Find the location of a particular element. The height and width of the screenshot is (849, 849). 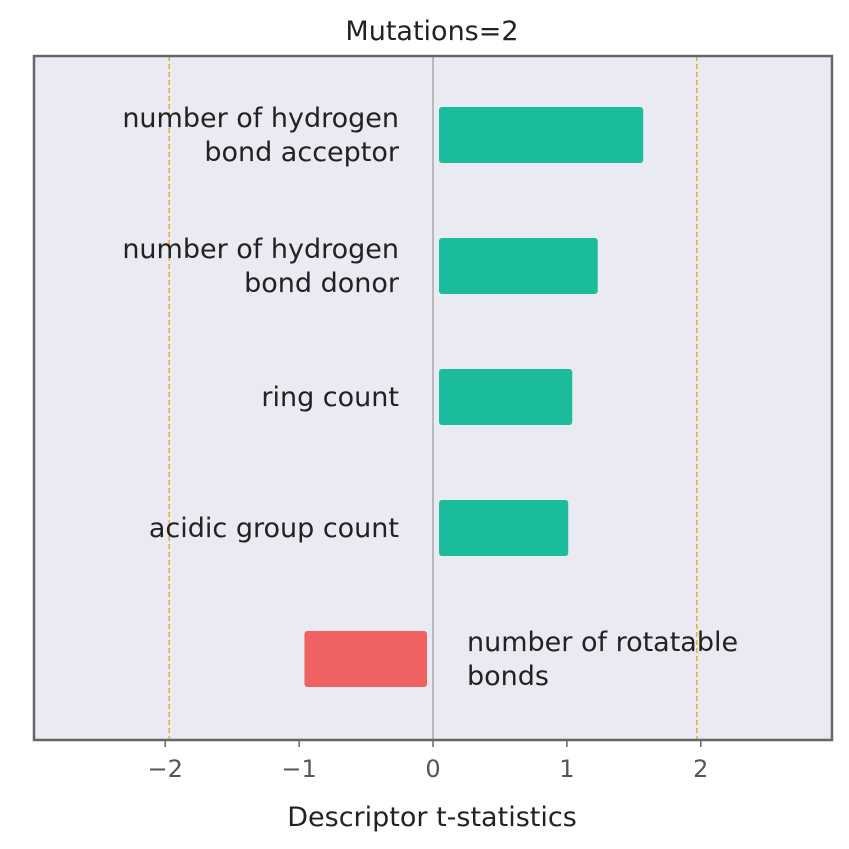

bar-label: ring count is located at coordinates (330, 397).